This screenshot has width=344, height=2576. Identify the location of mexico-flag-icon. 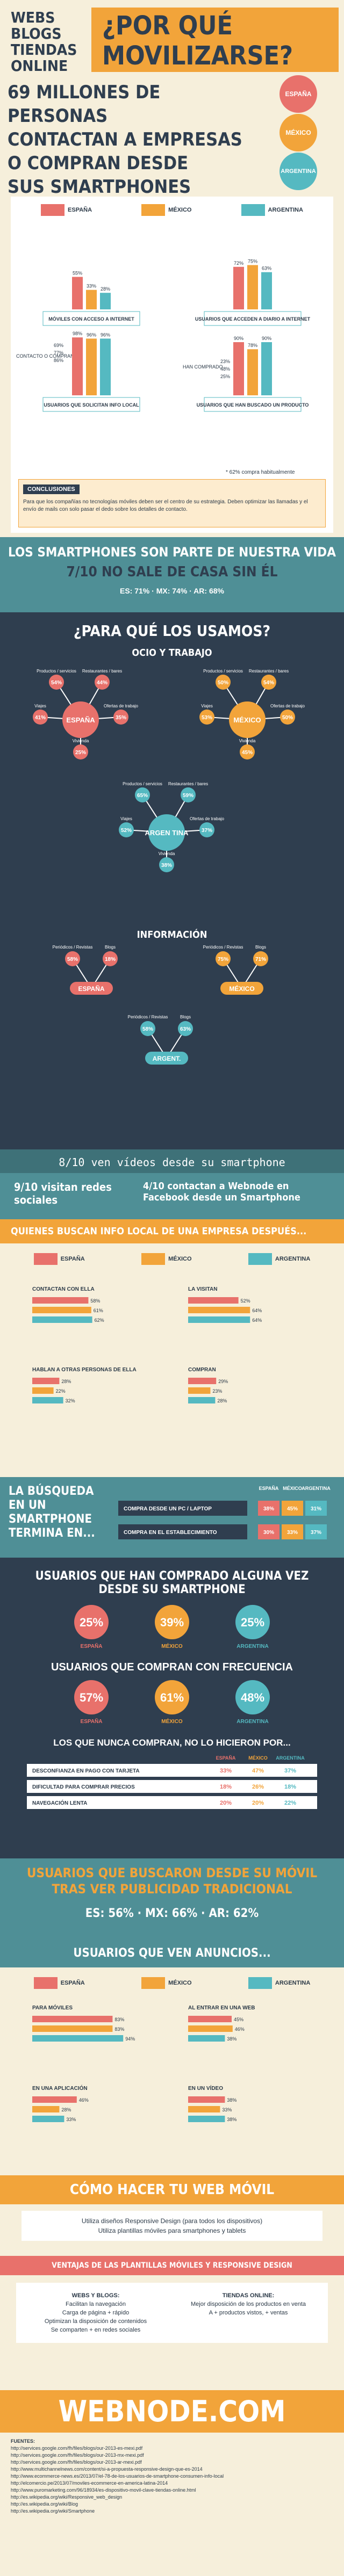
(153, 1983).